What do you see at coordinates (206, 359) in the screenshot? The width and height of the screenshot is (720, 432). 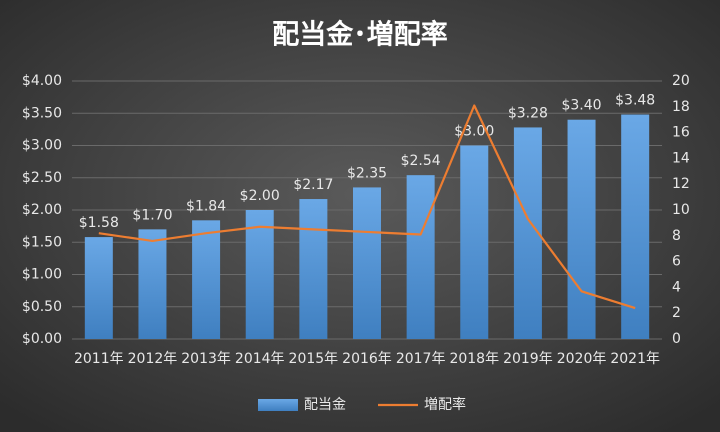 I see `x-tick-label: 2013年` at bounding box center [206, 359].